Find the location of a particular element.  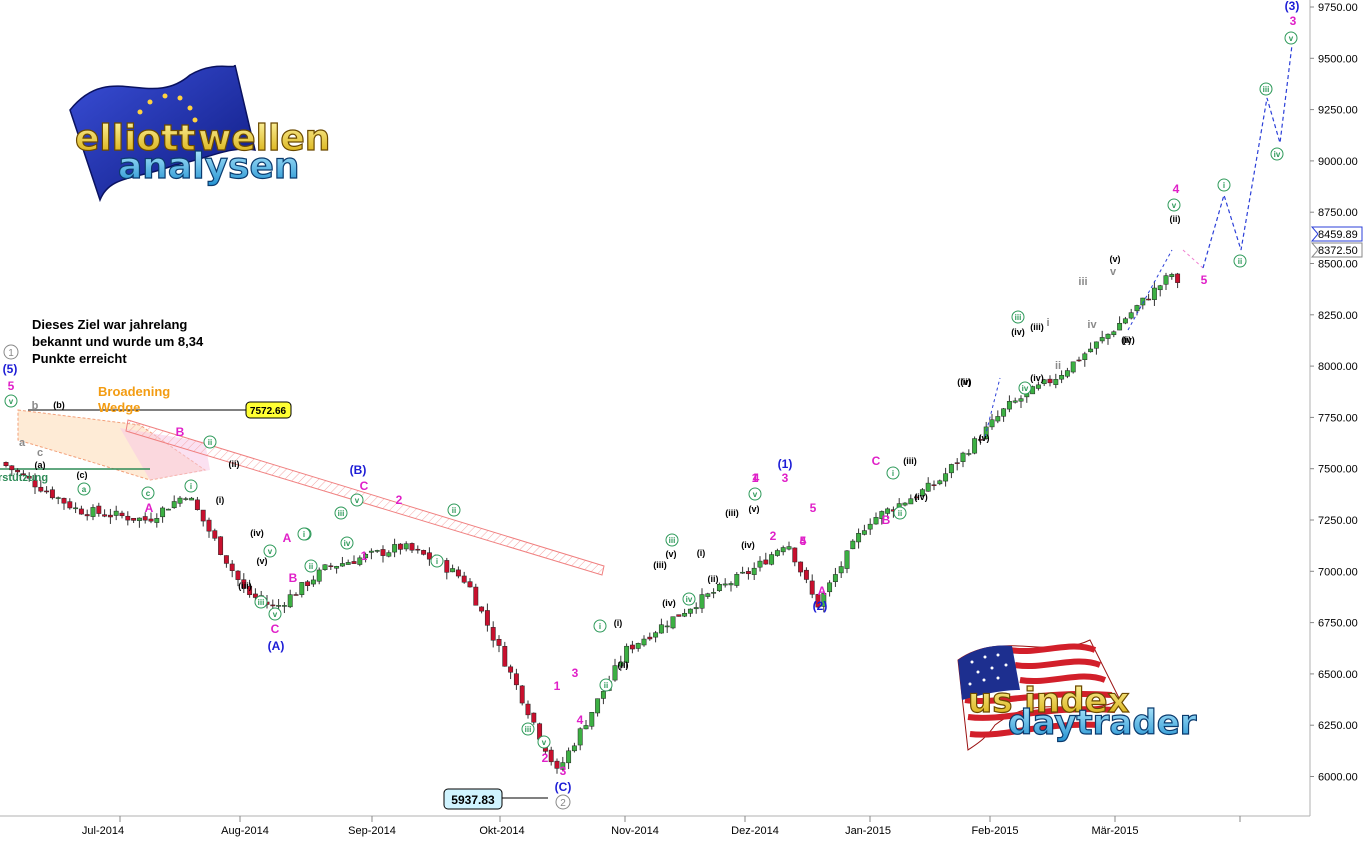

svg-text: iv is located at coordinates (347, 543).